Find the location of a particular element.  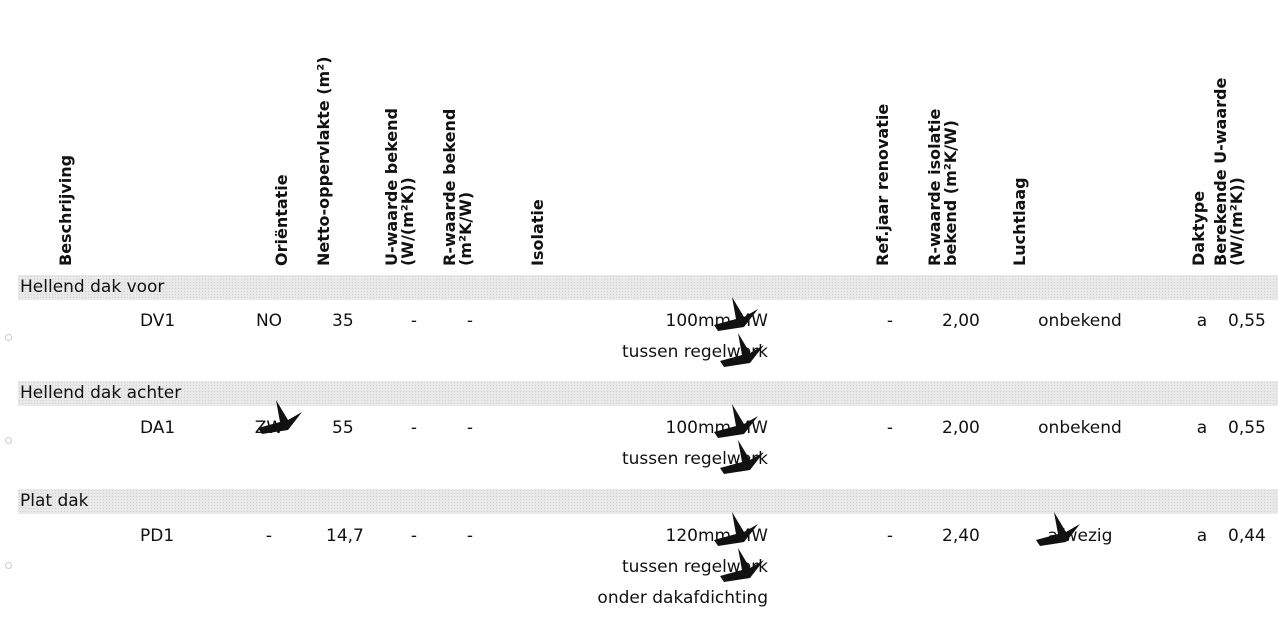

cell-beschrijving: DV1 is located at coordinates (158, 321).